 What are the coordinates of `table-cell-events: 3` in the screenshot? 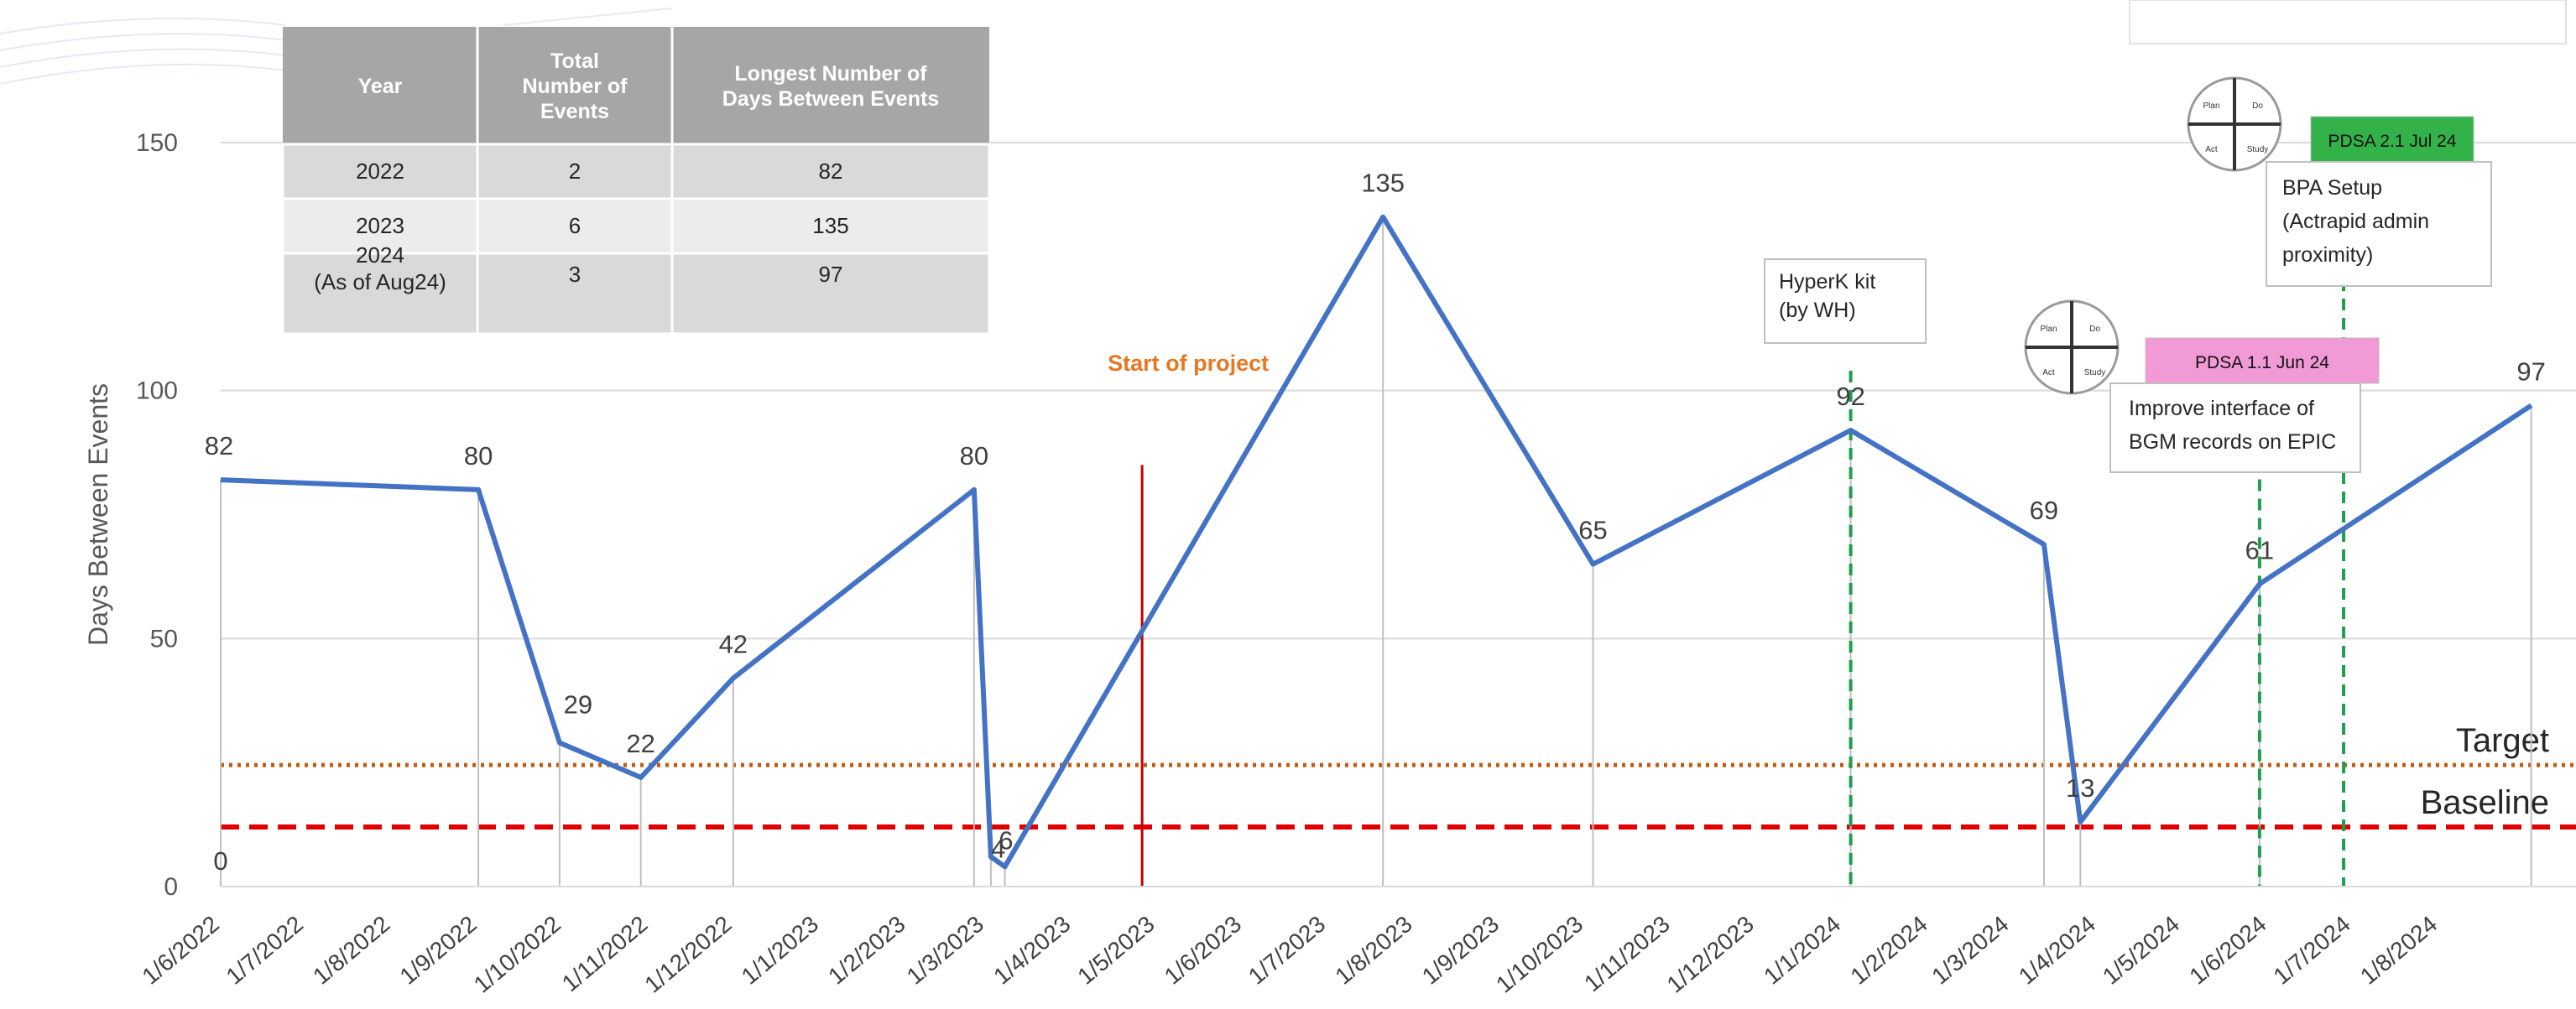 It's located at (575, 275).